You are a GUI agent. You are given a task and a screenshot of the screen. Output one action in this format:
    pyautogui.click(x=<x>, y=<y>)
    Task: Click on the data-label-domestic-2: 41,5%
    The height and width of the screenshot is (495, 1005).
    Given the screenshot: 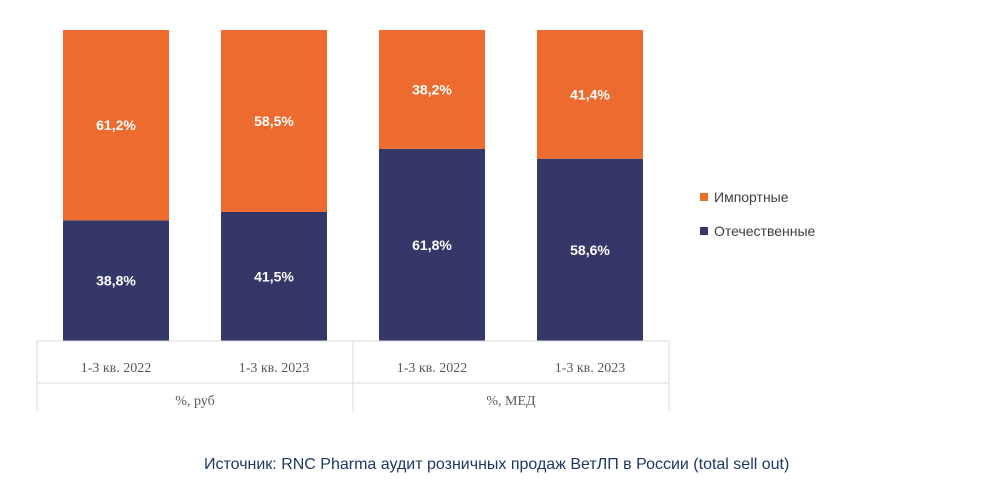 What is the action you would take?
    pyautogui.click(x=274, y=276)
    